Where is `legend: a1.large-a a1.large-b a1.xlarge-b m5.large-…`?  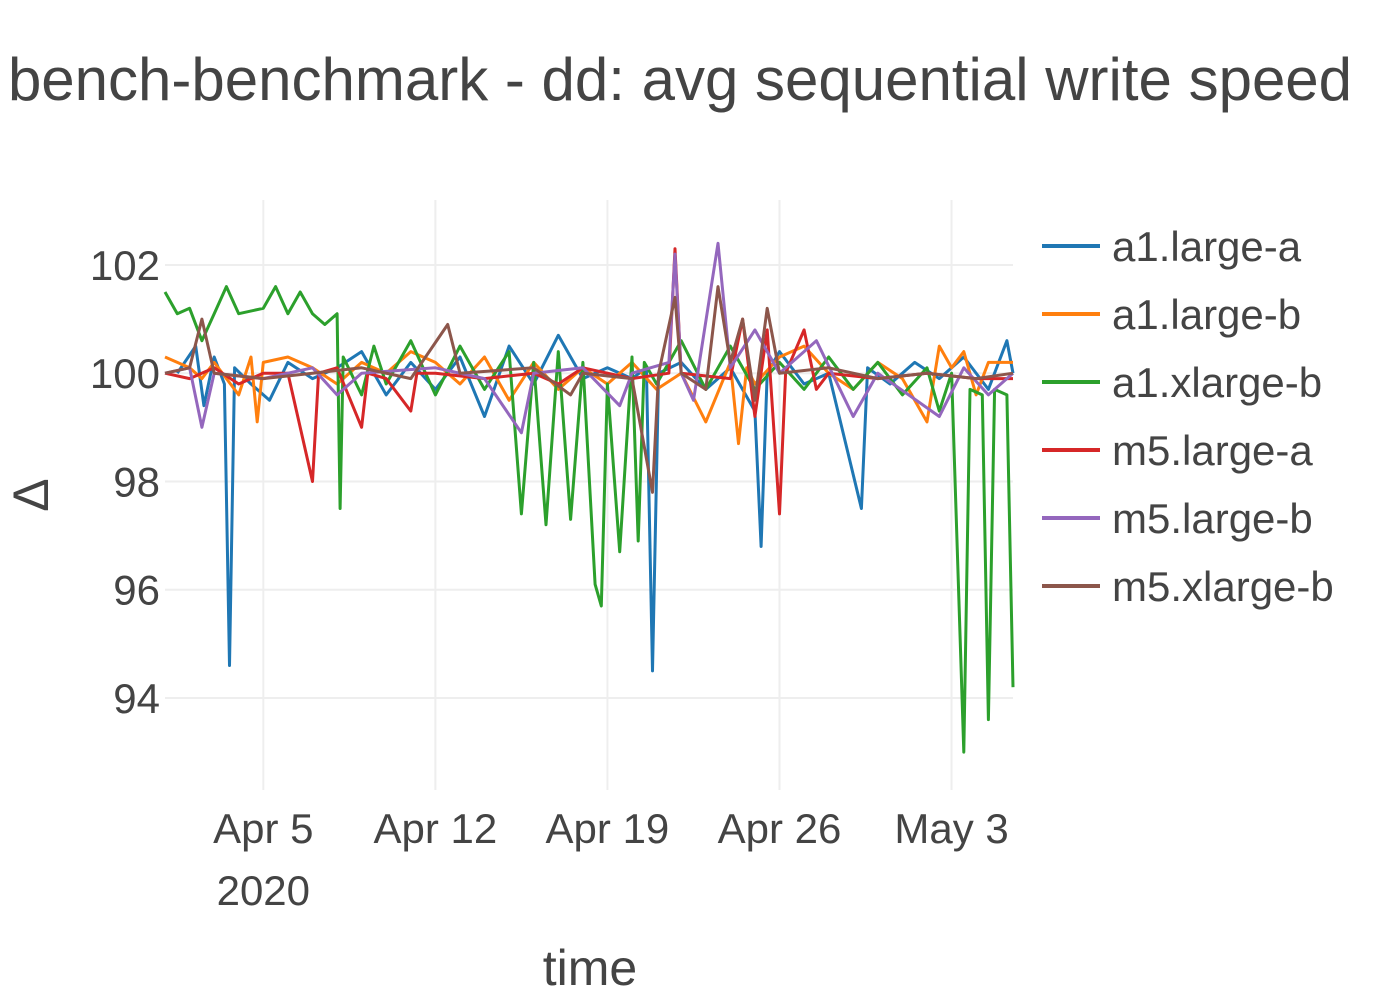
legend: a1.large-a a1.large-b a1.xlarge-b m5.large-… is located at coordinates (1188, 416).